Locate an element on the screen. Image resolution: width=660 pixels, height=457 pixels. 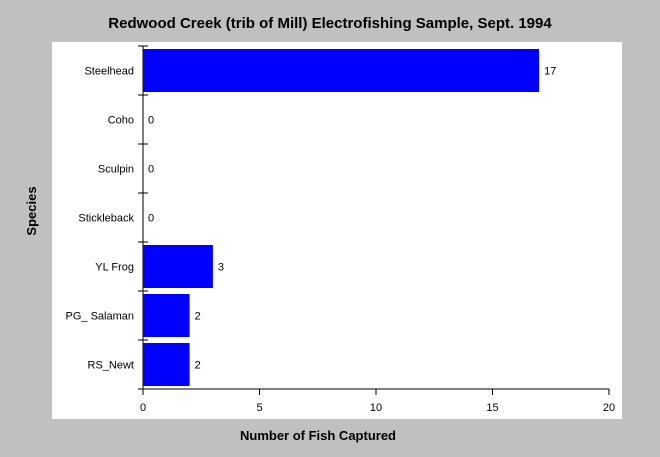
x-tick-label-0: 0 is located at coordinates (143, 408).